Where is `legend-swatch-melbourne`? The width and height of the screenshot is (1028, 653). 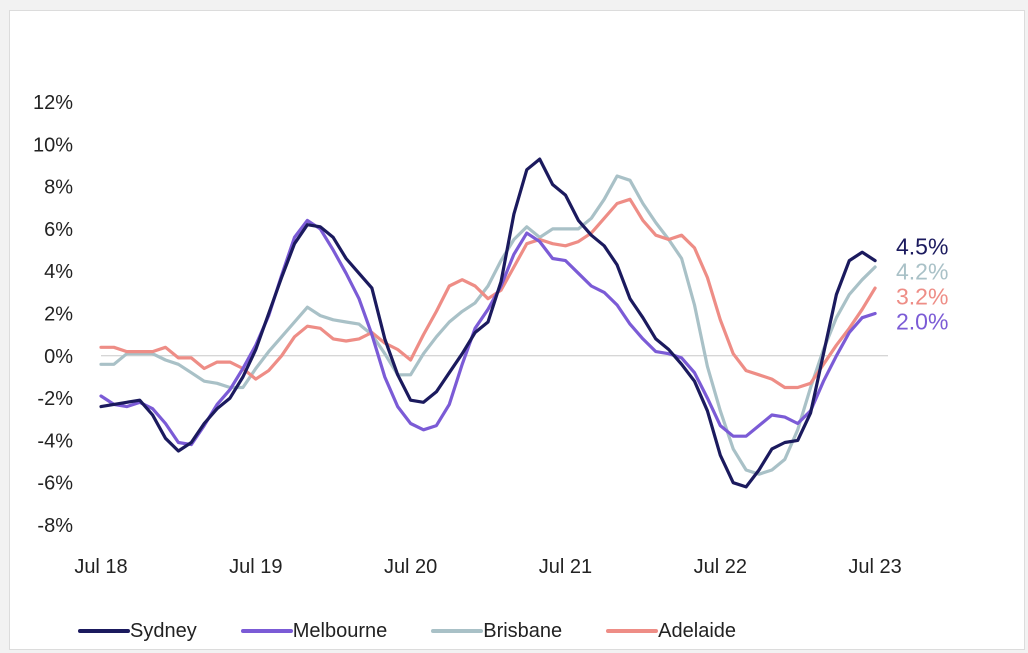
legend-swatch-melbourne is located at coordinates (266, 631).